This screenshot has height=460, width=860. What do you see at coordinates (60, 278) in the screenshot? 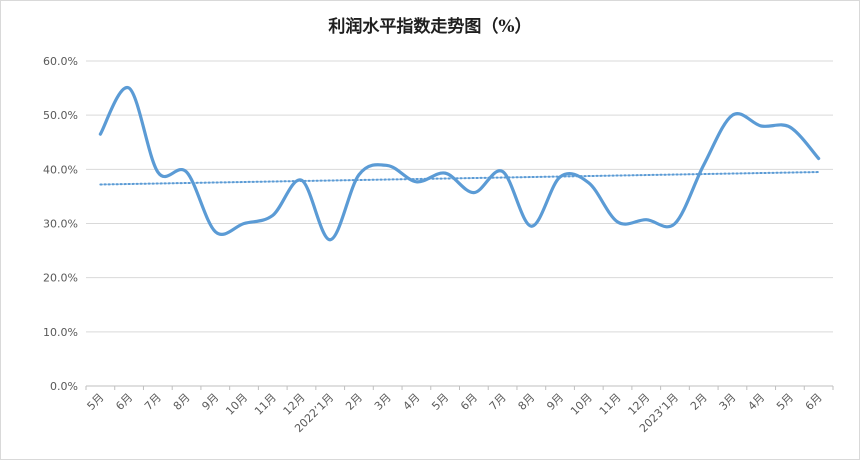
I see `y-tick-label: 20.0%` at bounding box center [60, 278].